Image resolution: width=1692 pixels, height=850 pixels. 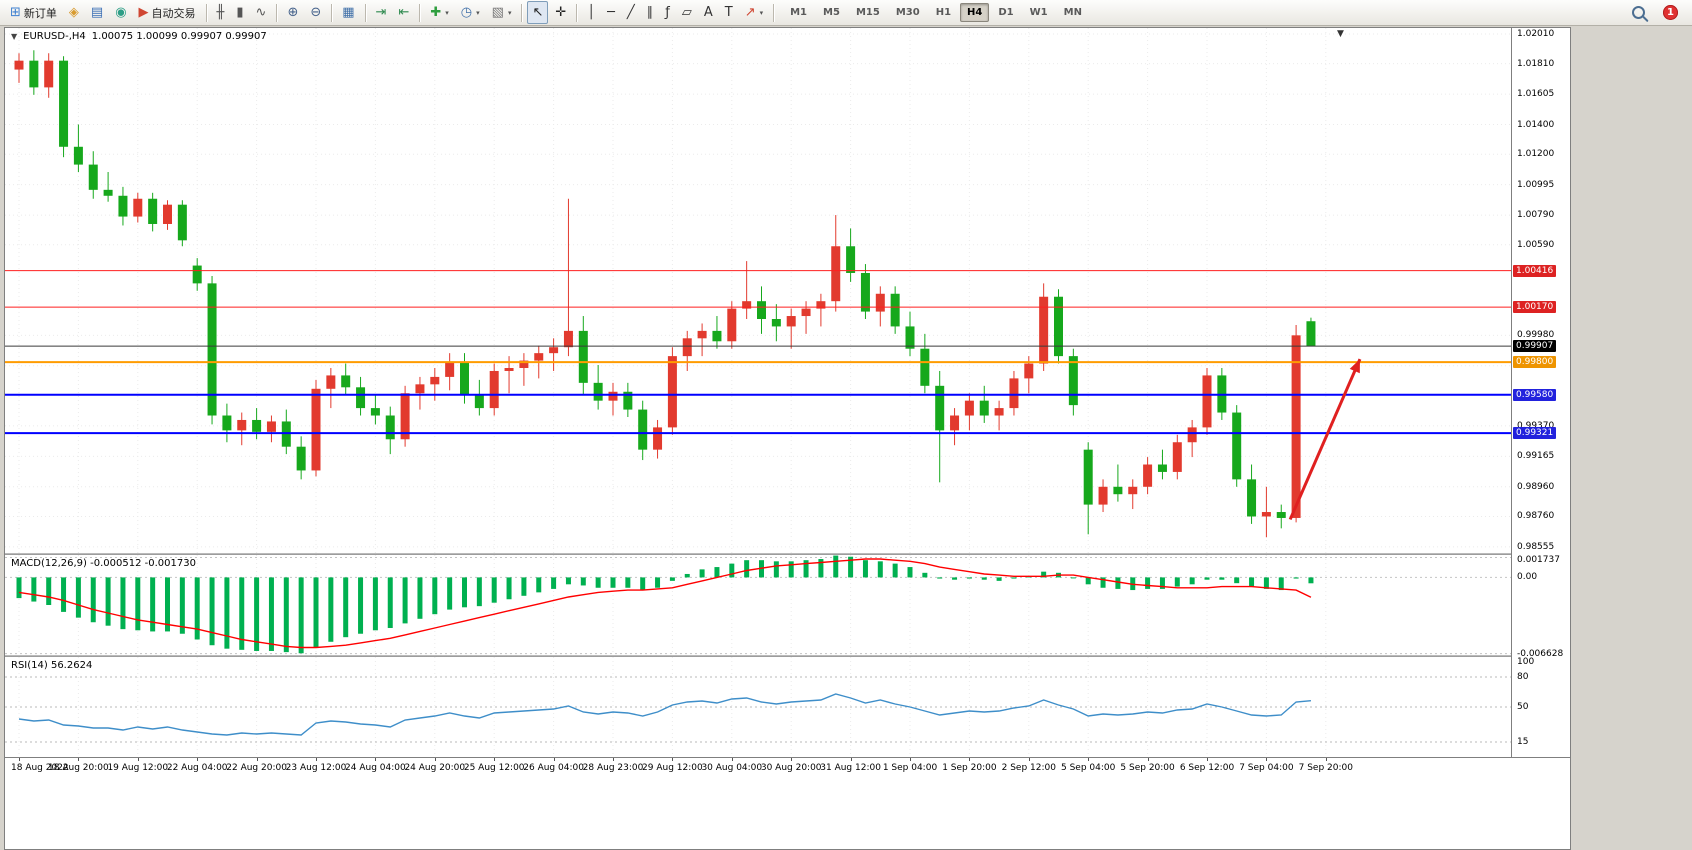 What do you see at coordinates (1038, 12) in the screenshot?
I see `timeframe-button-w1: W1` at bounding box center [1038, 12].